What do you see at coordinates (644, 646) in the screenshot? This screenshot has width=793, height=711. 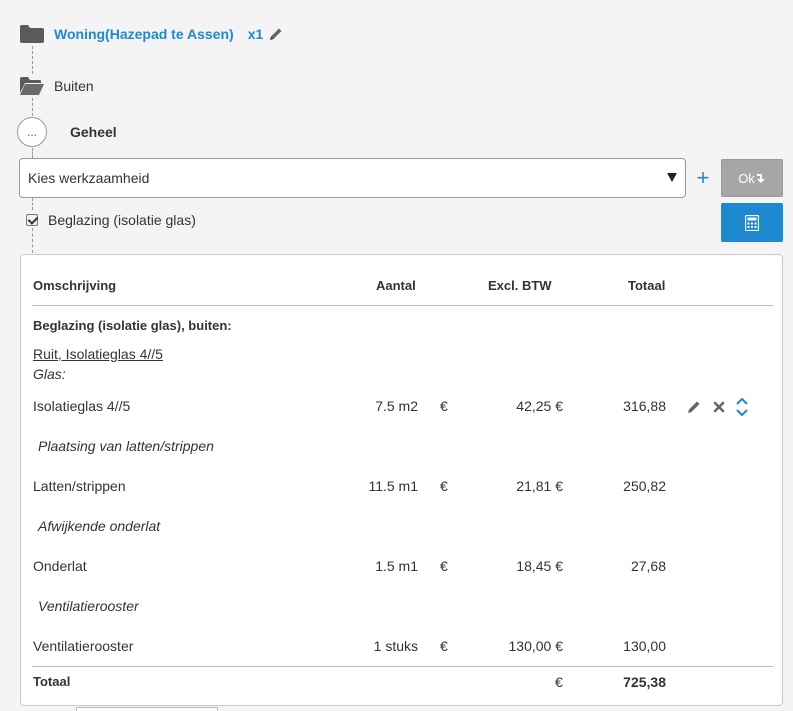 I see `row-total: 130,00` at bounding box center [644, 646].